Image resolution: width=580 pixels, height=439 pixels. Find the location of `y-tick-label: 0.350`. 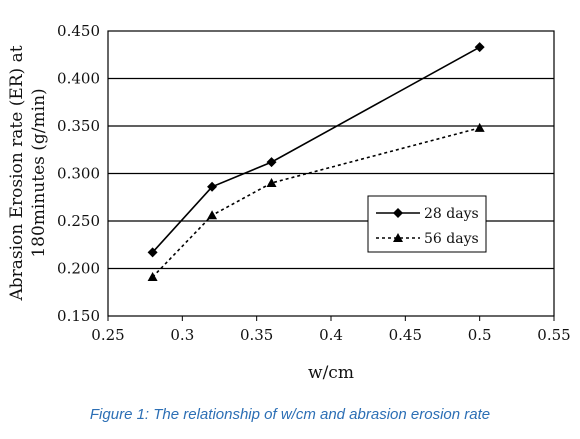

y-tick-label: 0.350 is located at coordinates (78, 126).